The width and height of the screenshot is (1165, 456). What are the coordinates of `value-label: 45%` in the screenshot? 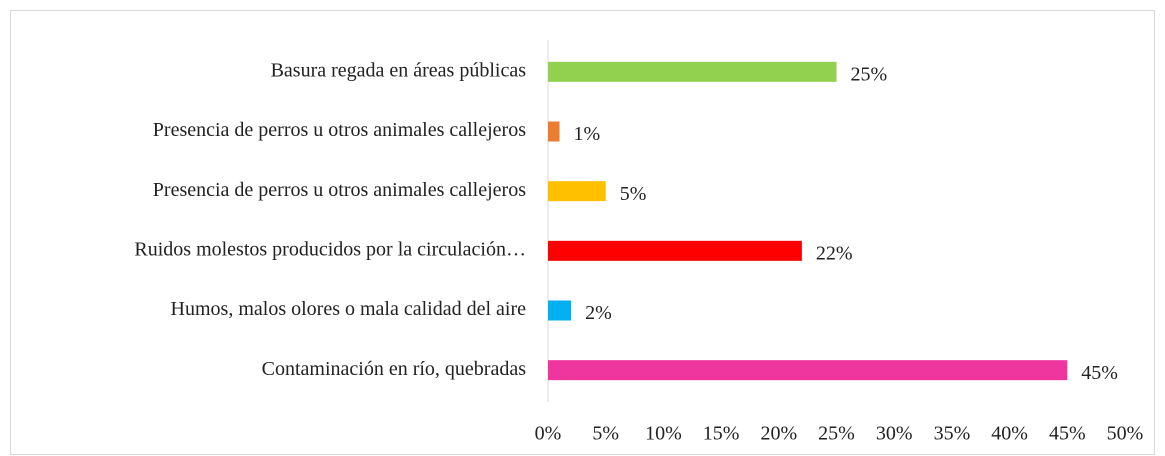 It's located at (1099, 373).